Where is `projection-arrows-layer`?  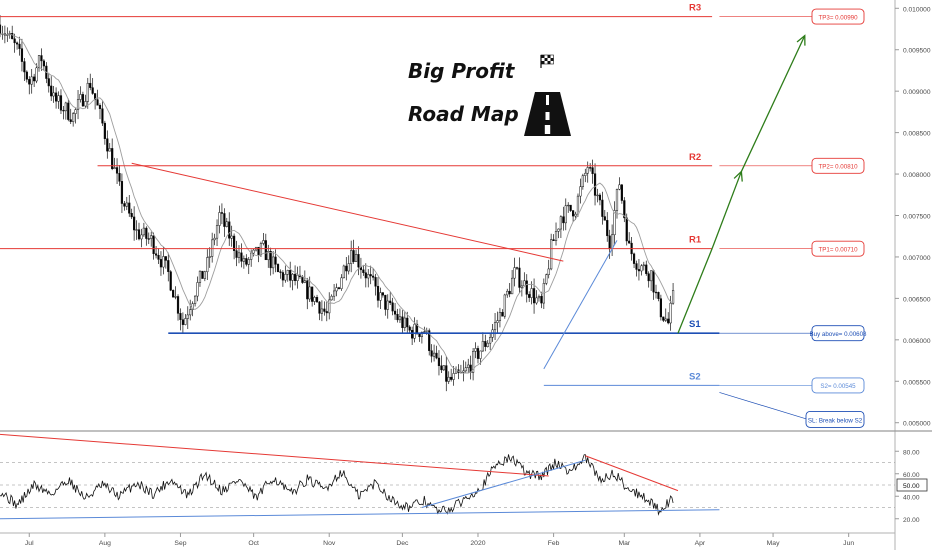
projection-arrows-layer is located at coordinates (741, 184).